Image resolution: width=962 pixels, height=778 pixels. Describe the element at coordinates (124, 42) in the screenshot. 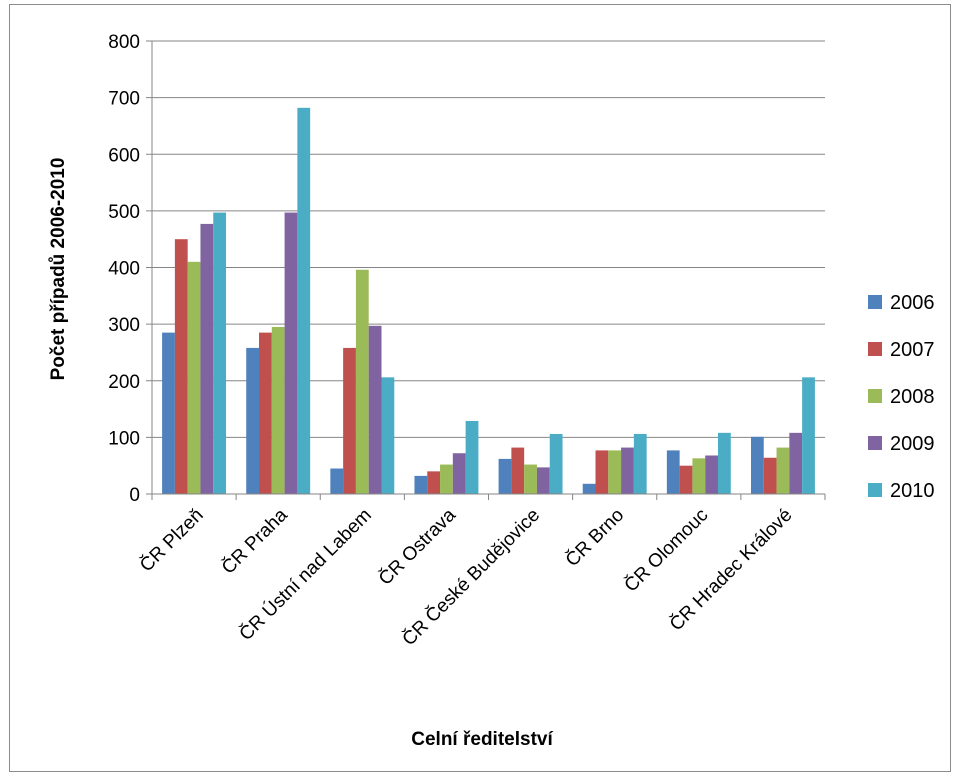

I see `y-tick-label: 800` at that location.